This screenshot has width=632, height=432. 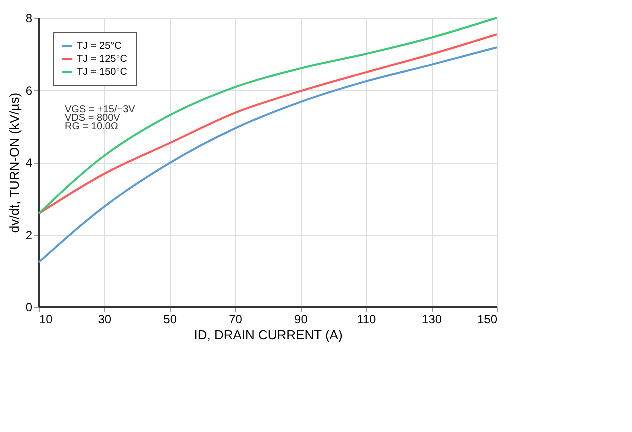 I want to click on x-tick-label: 70, so click(x=236, y=319).